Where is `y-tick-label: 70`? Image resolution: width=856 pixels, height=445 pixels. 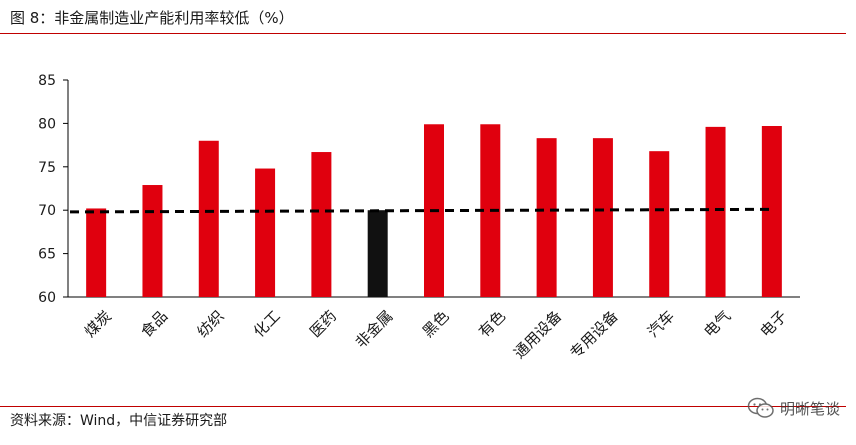
y-tick-label: 70 is located at coordinates (47, 211).